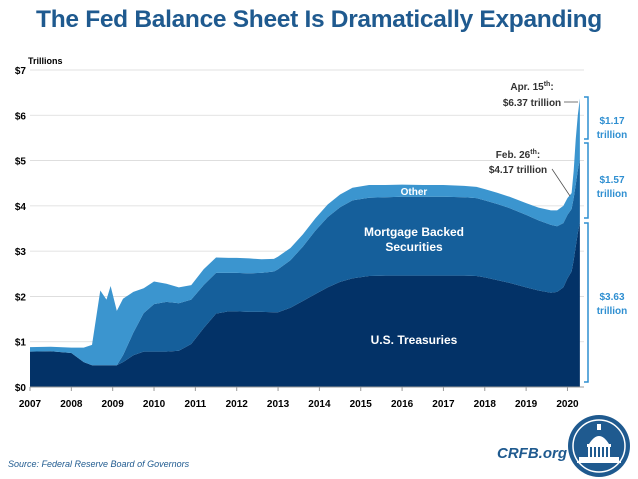 This screenshot has height=479, width=638. What do you see at coordinates (21, 297) in the screenshot?
I see `y-tick-label: $2` at bounding box center [21, 297].